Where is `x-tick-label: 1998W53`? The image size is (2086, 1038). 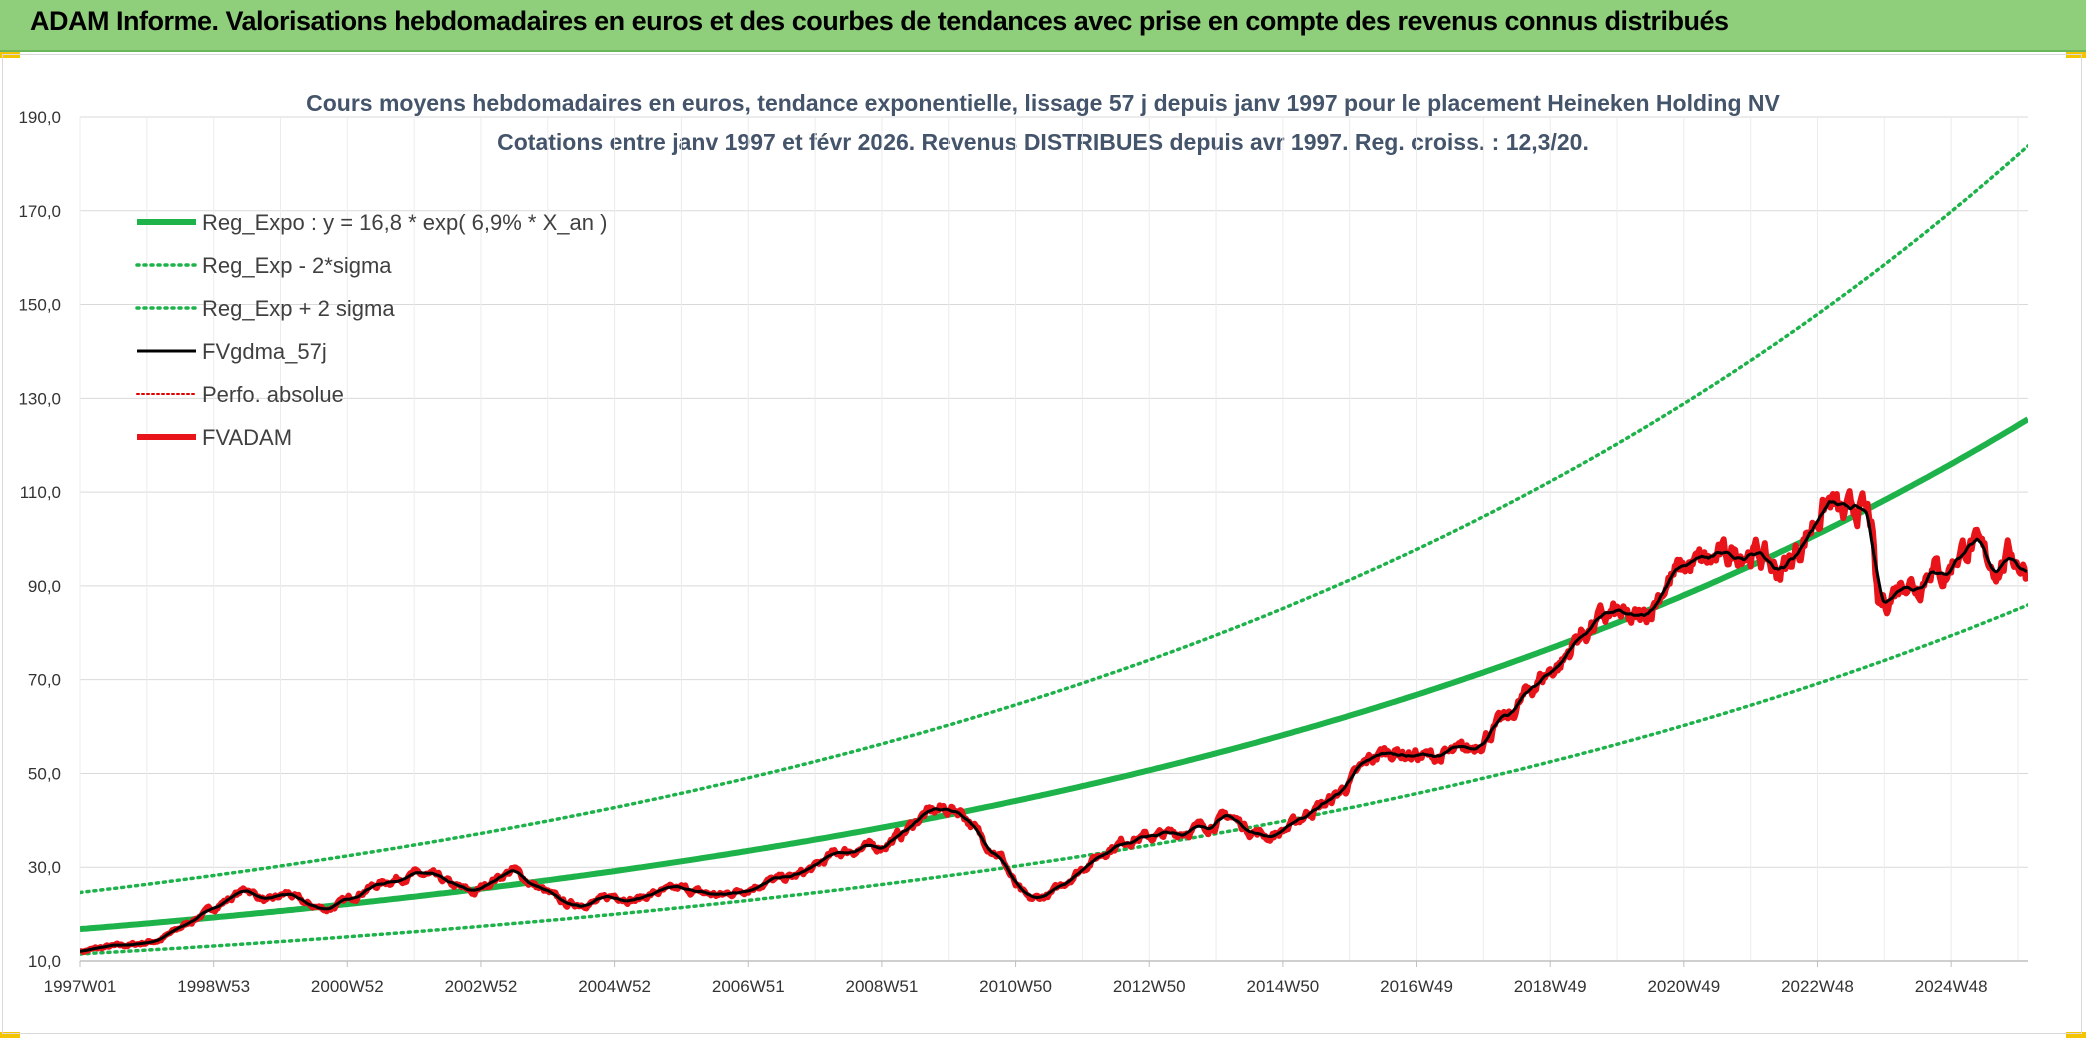 x-tick-label: 1998W53 is located at coordinates (213, 986).